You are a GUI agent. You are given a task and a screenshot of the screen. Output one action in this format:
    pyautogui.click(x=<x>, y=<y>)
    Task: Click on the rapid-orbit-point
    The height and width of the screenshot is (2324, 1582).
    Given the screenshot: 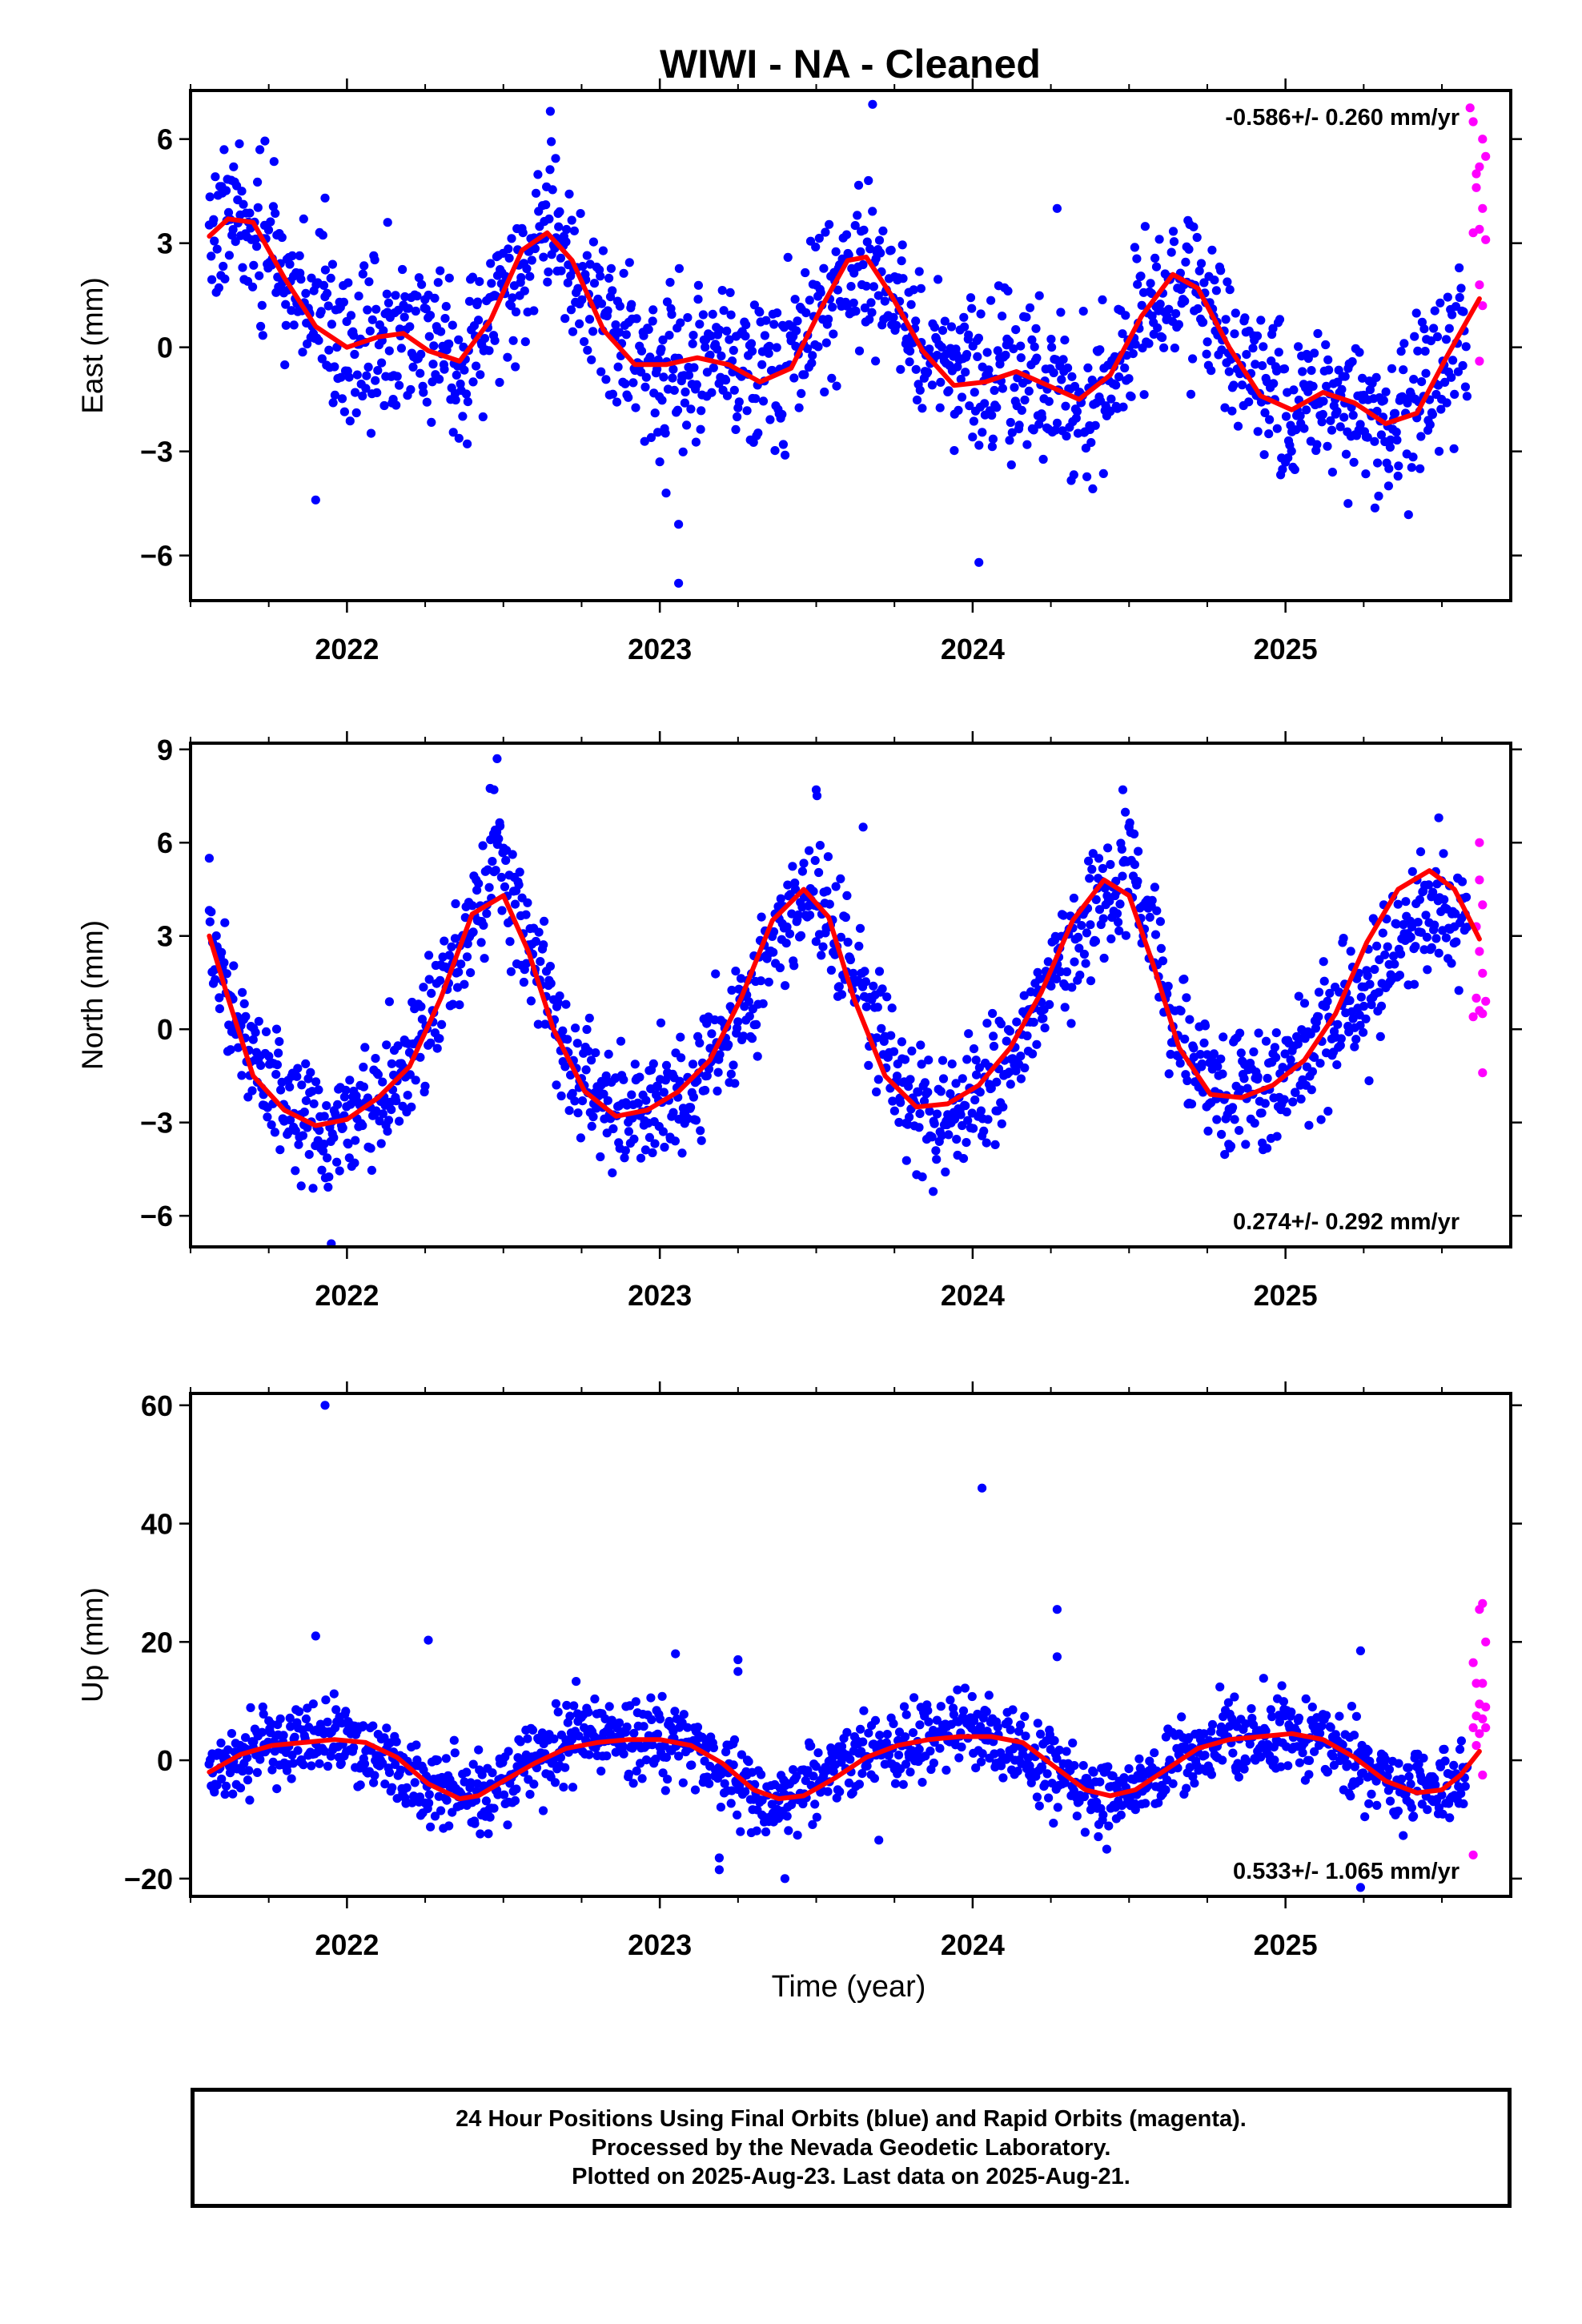 What is the action you would take?
    pyautogui.click(x=1479, y=880)
    